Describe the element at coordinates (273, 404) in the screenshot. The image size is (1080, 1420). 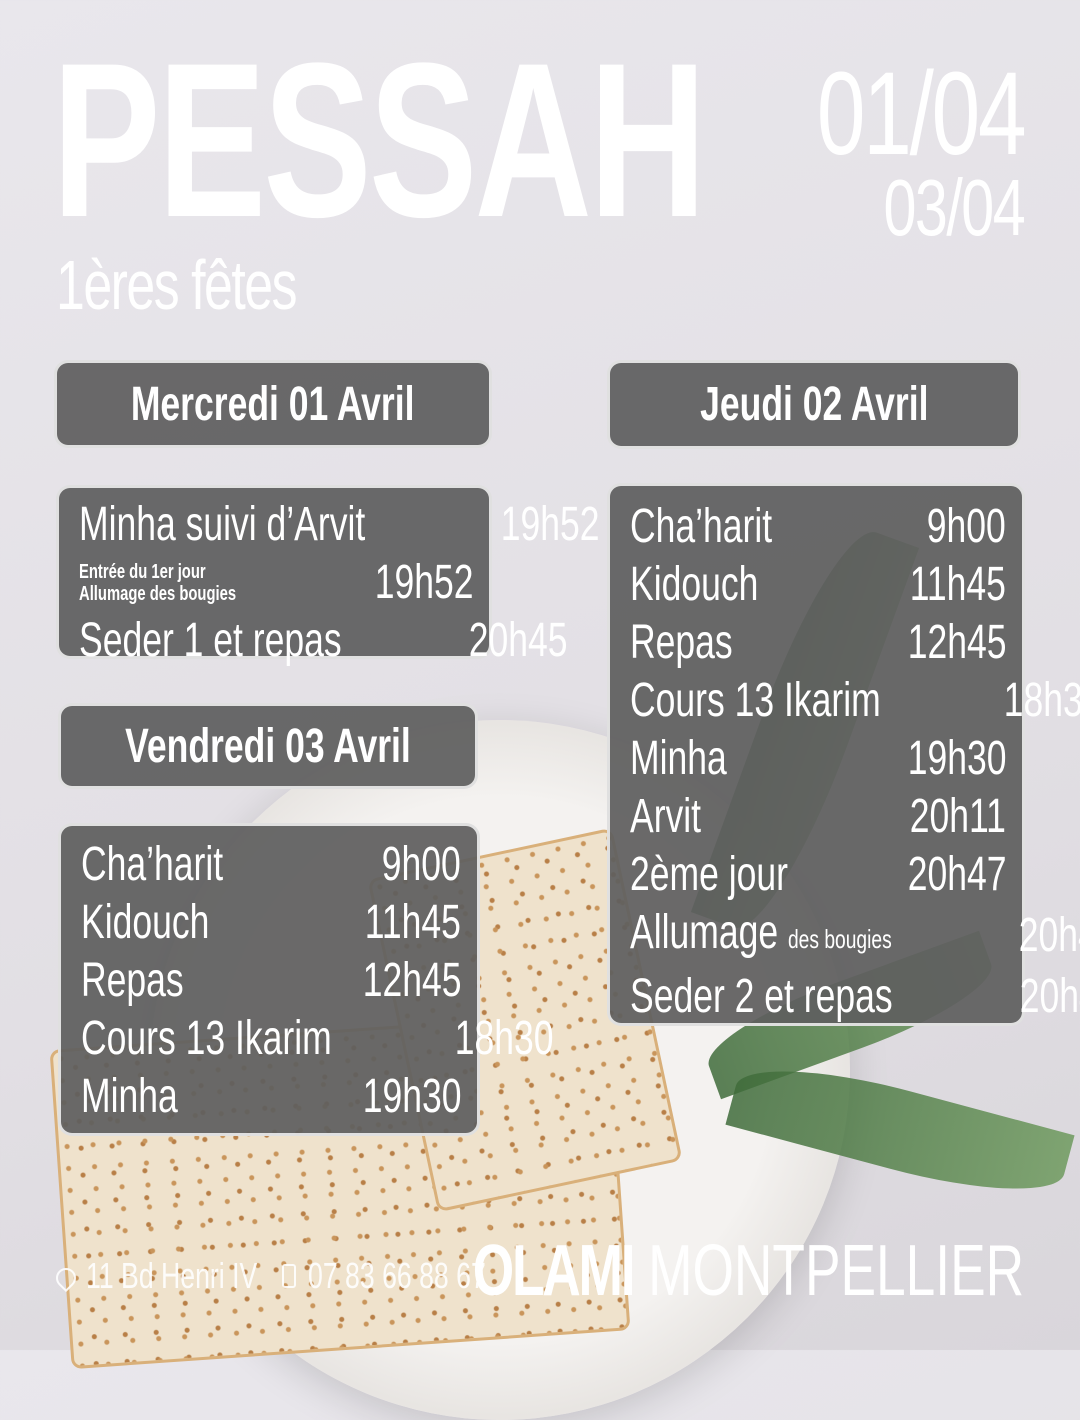
I see `day-header-wednesday: Mercredi 01 Avril` at that location.